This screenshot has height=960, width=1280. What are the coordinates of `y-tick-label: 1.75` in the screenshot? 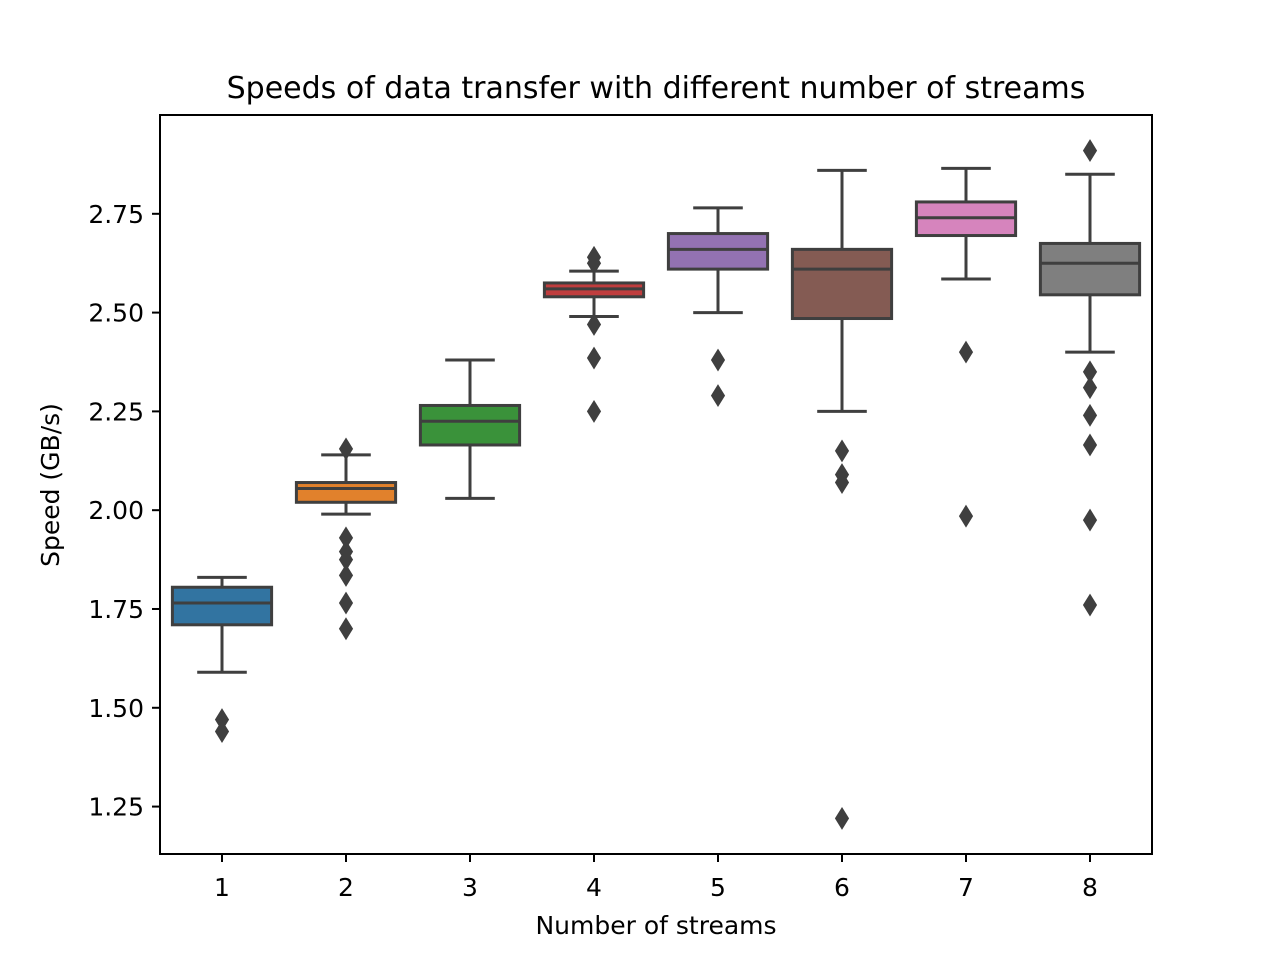 It's located at (116, 609).